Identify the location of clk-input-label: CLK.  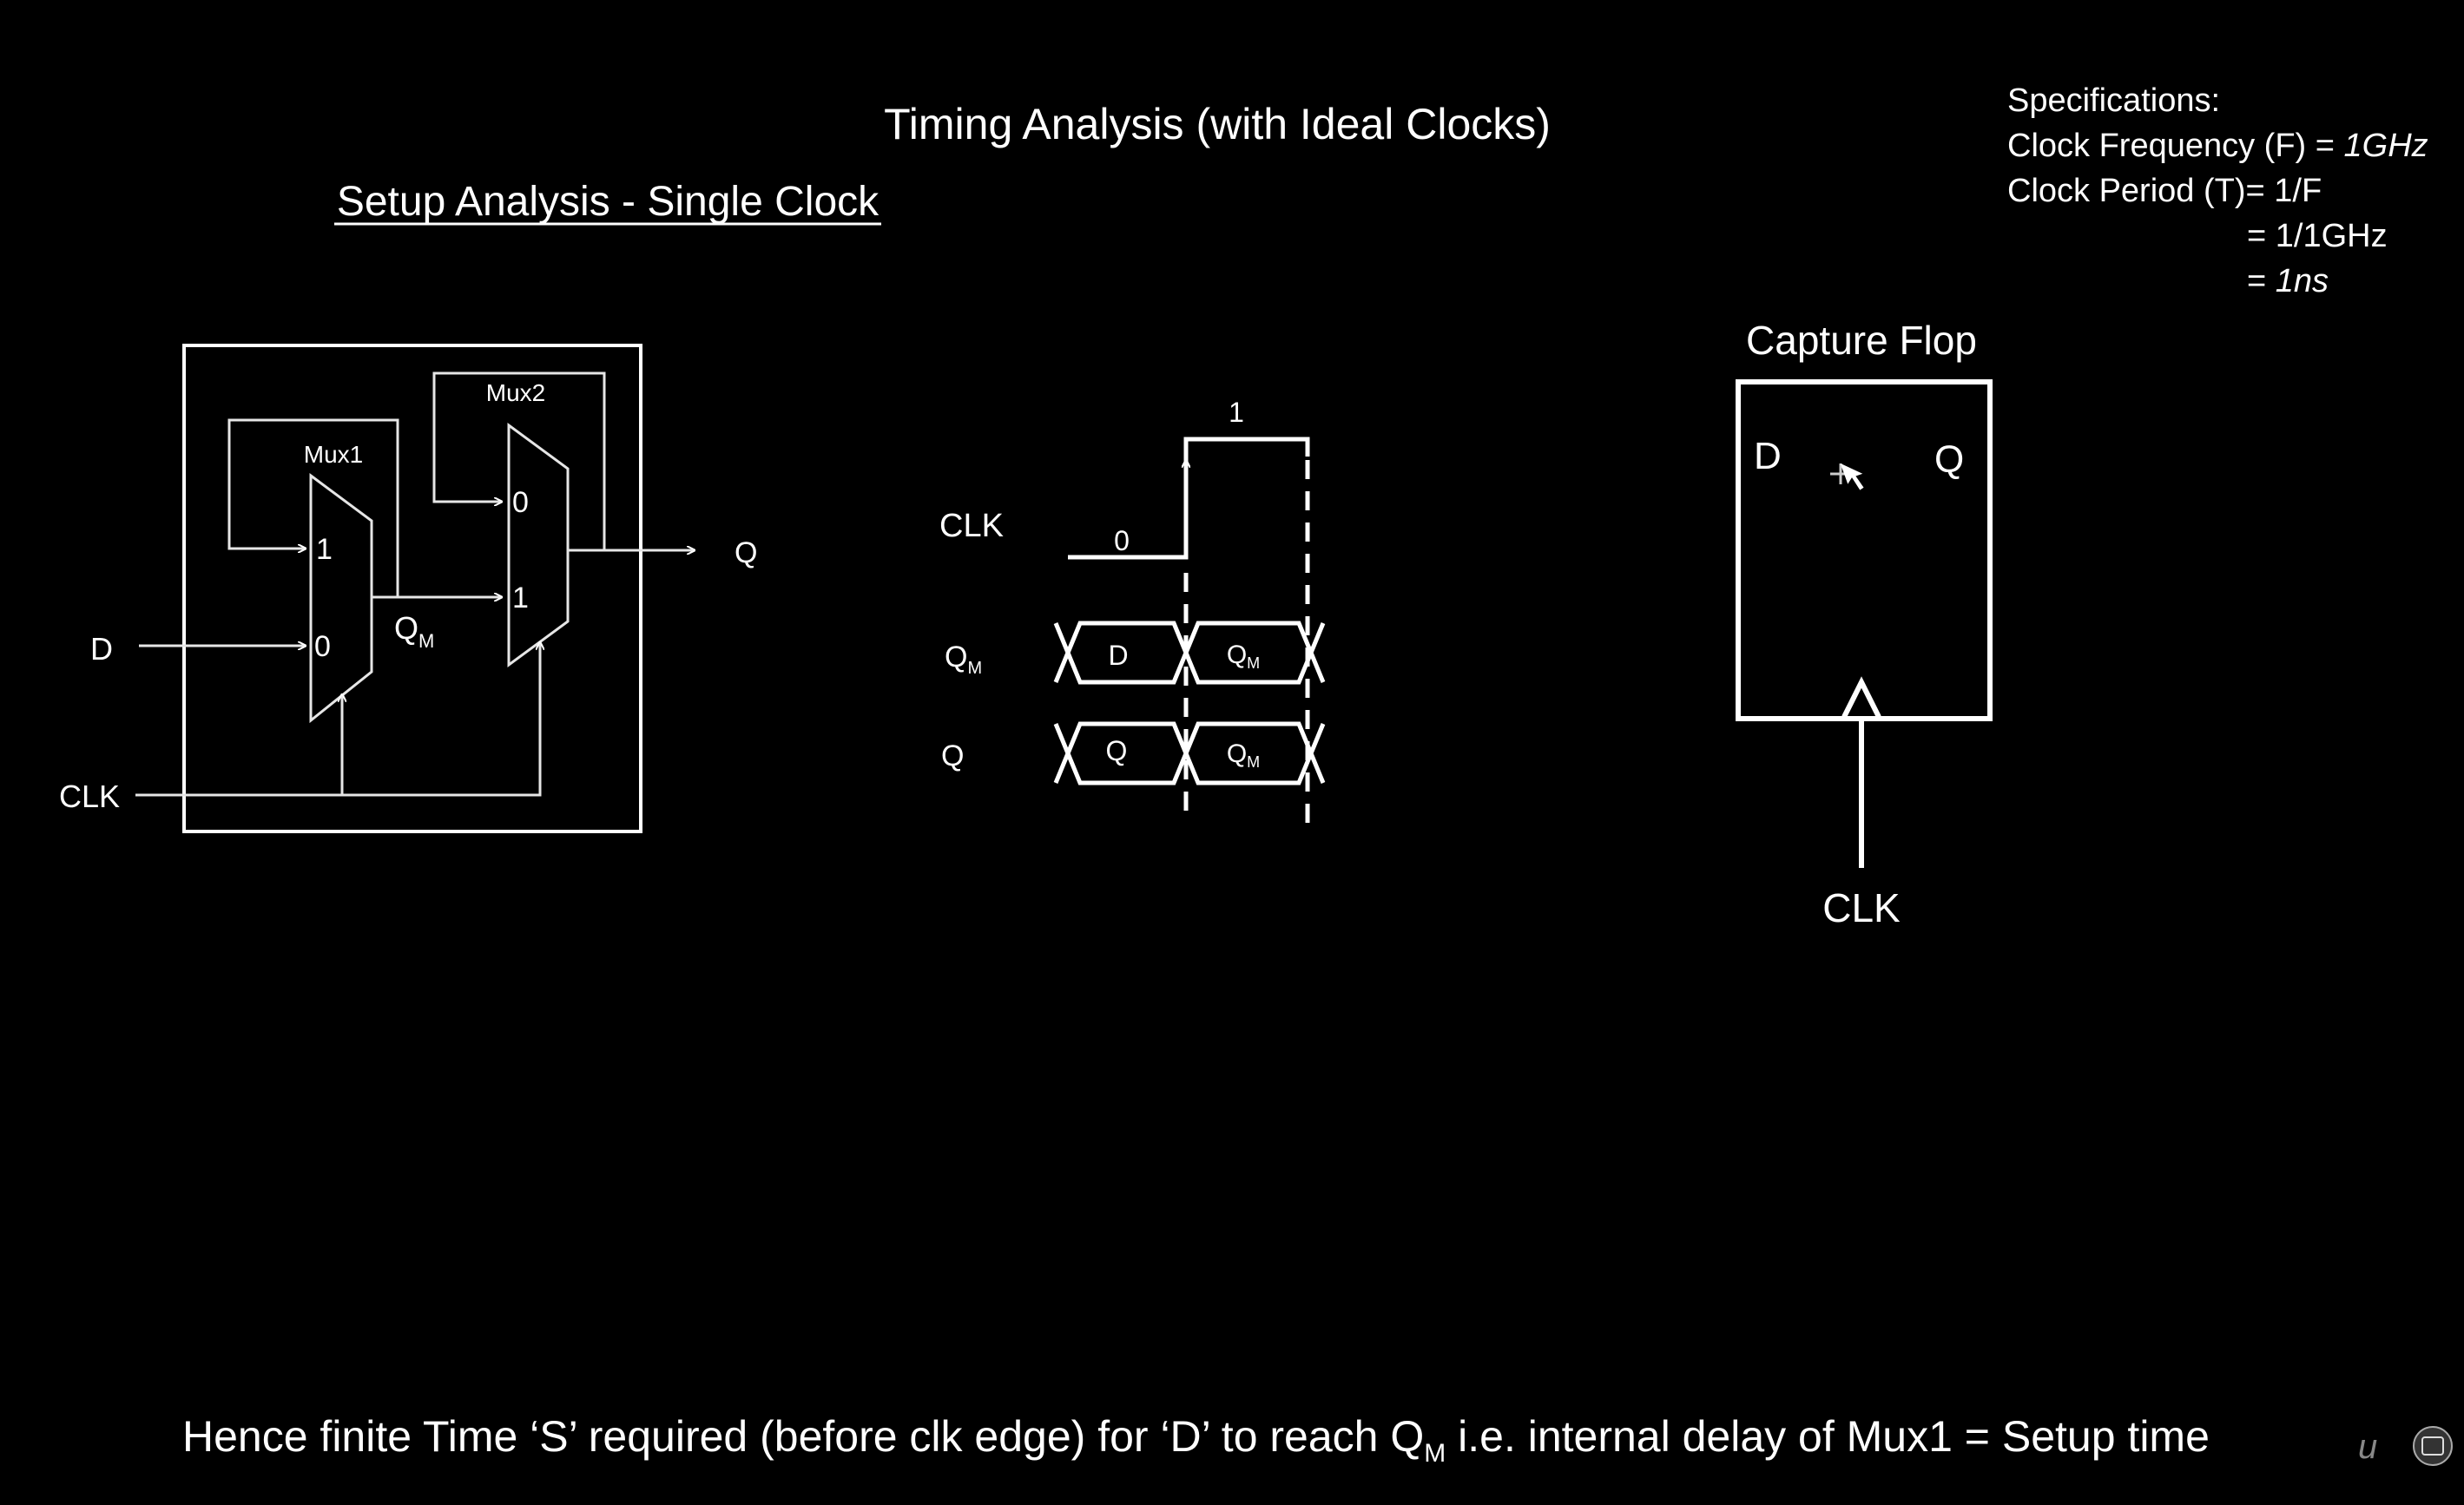
(89, 796).